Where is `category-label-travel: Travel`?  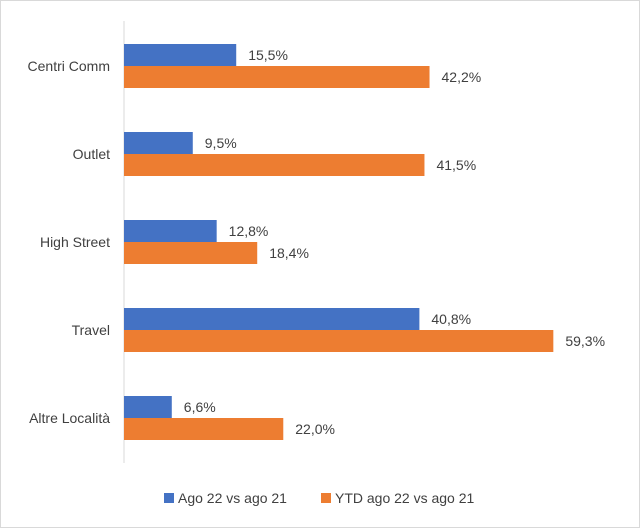
category-label-travel: Travel is located at coordinates (91, 330).